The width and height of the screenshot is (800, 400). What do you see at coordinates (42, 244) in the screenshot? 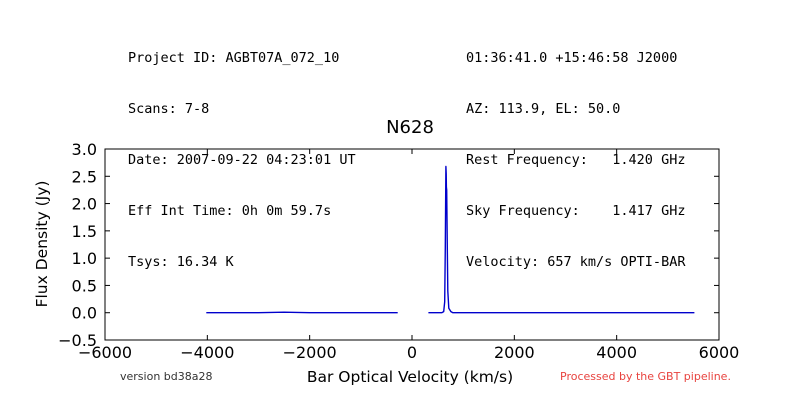
I see `y-axis-label: Flux Density (Jy)` at bounding box center [42, 244].